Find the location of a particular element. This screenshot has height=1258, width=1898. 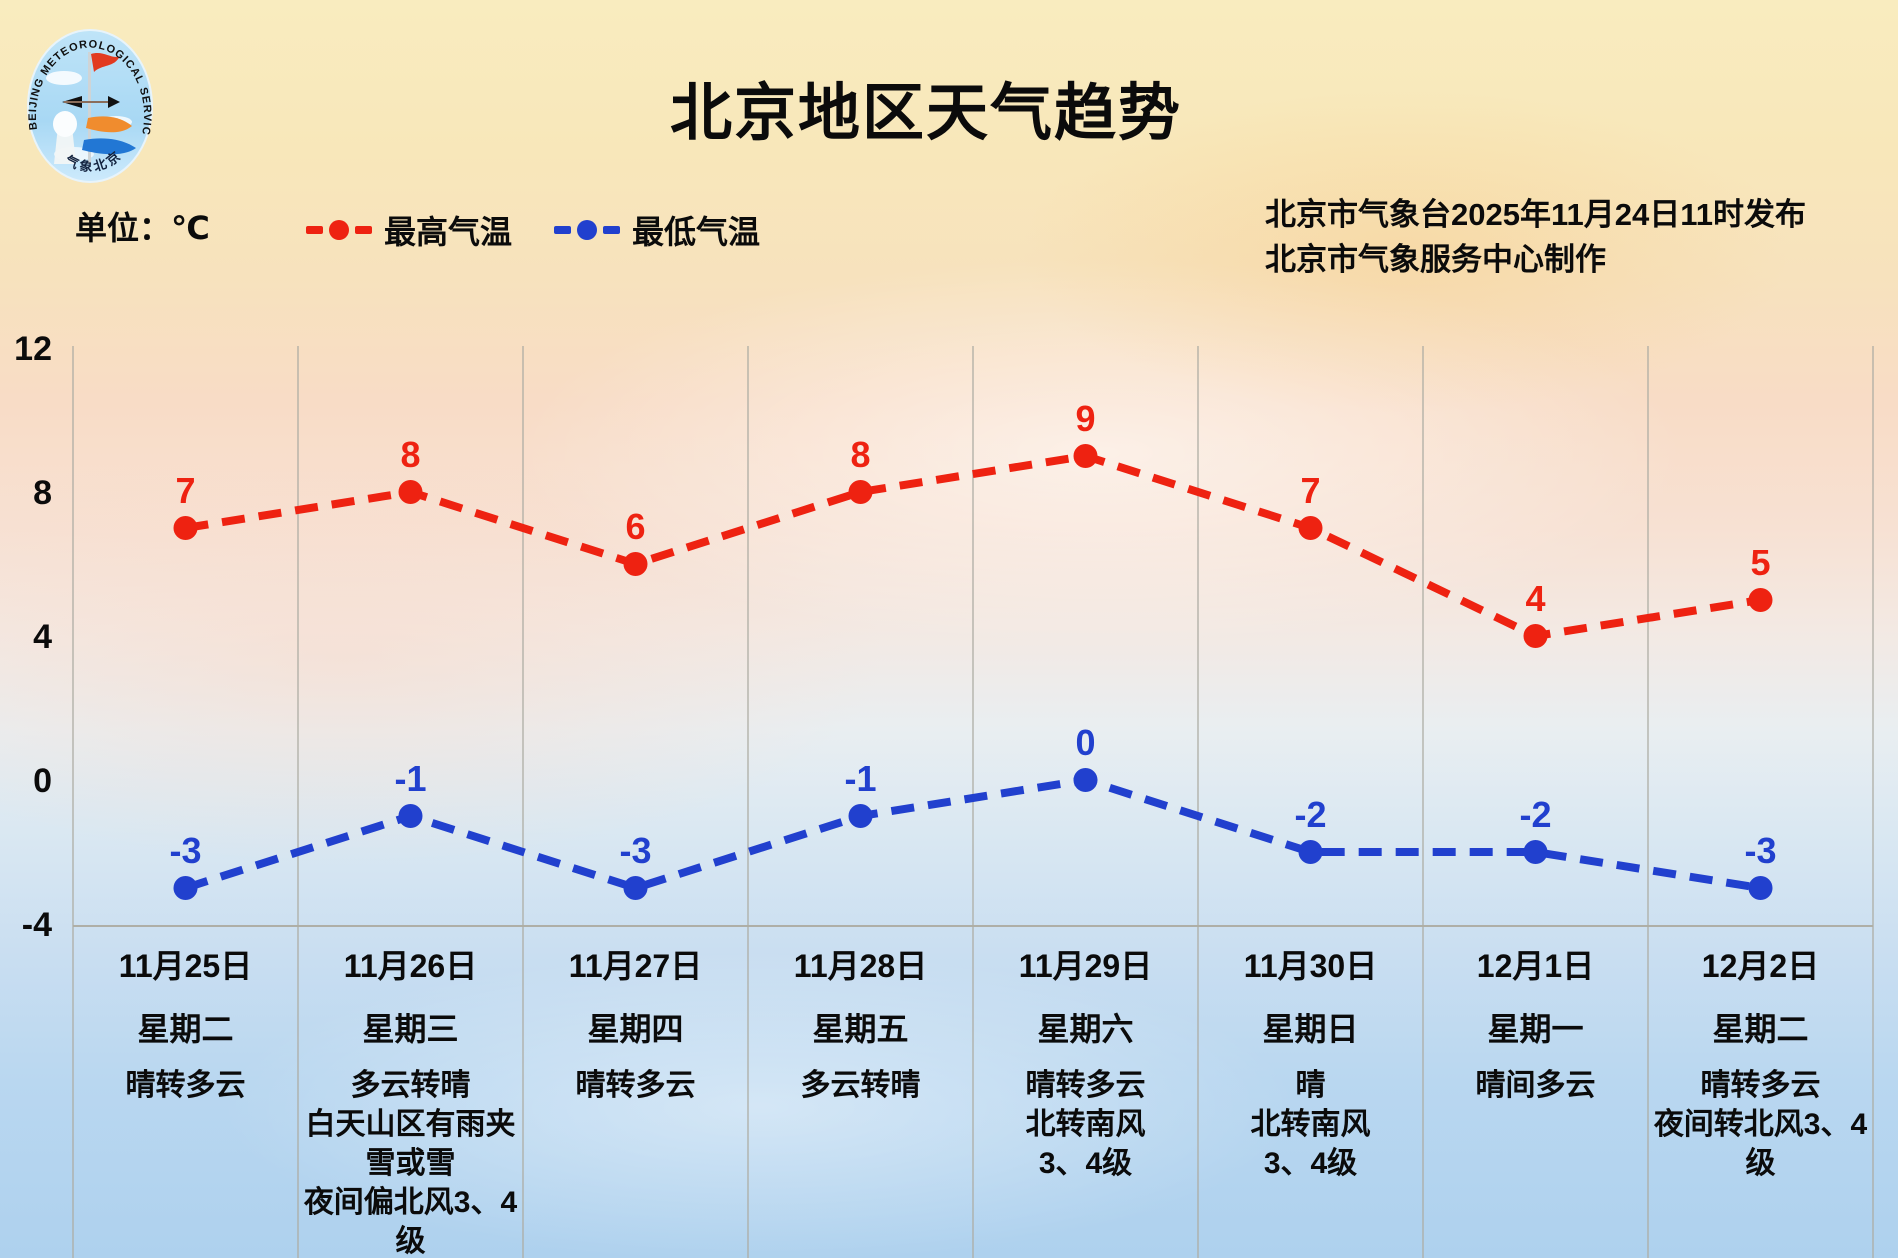

day-weather-text: 多云转晴 is located at coordinates (860, 1085).